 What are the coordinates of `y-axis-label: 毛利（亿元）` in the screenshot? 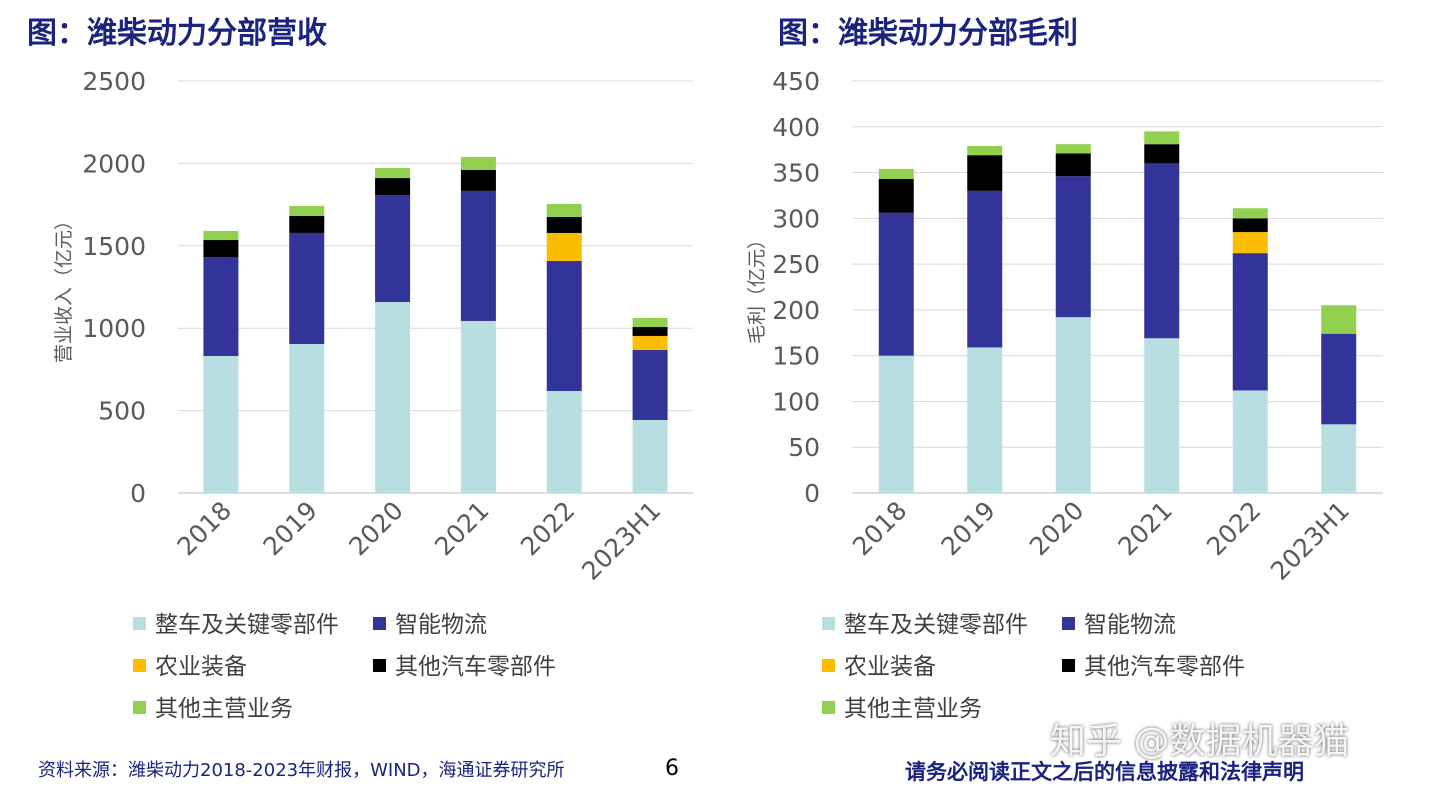 It's located at (757, 287).